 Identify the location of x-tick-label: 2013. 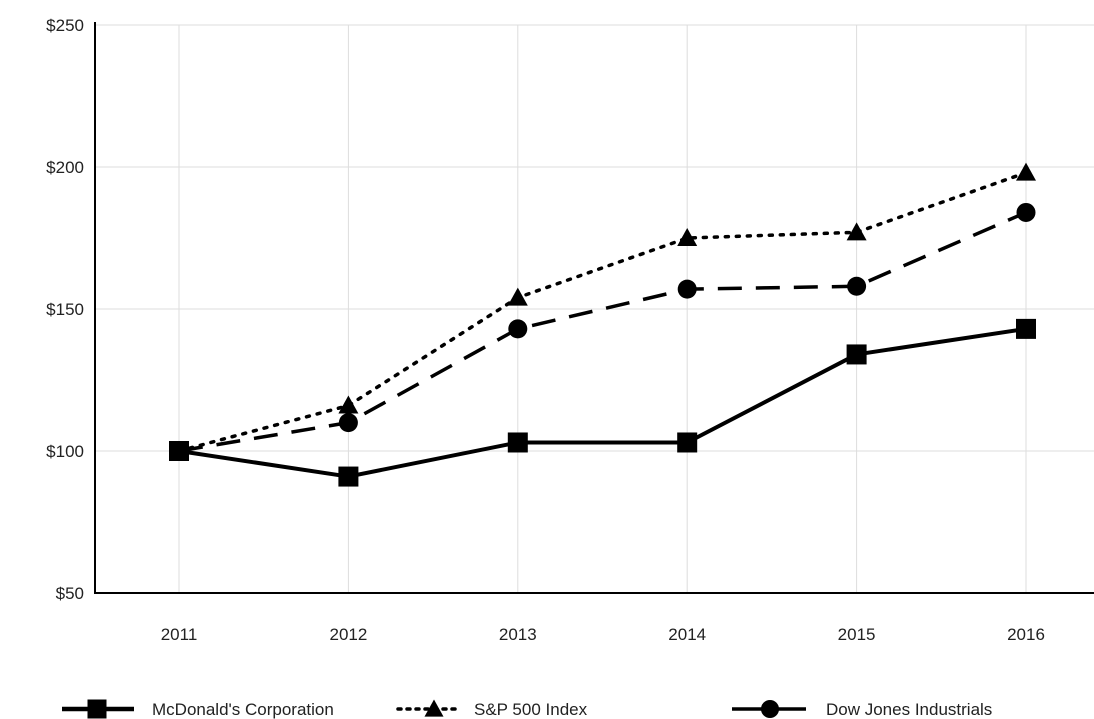
(518, 634).